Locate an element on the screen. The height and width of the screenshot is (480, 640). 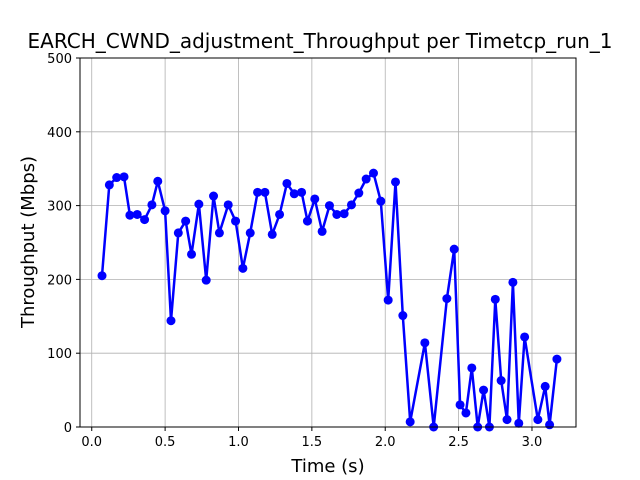
y-tick-label: 400 is located at coordinates (59, 133).